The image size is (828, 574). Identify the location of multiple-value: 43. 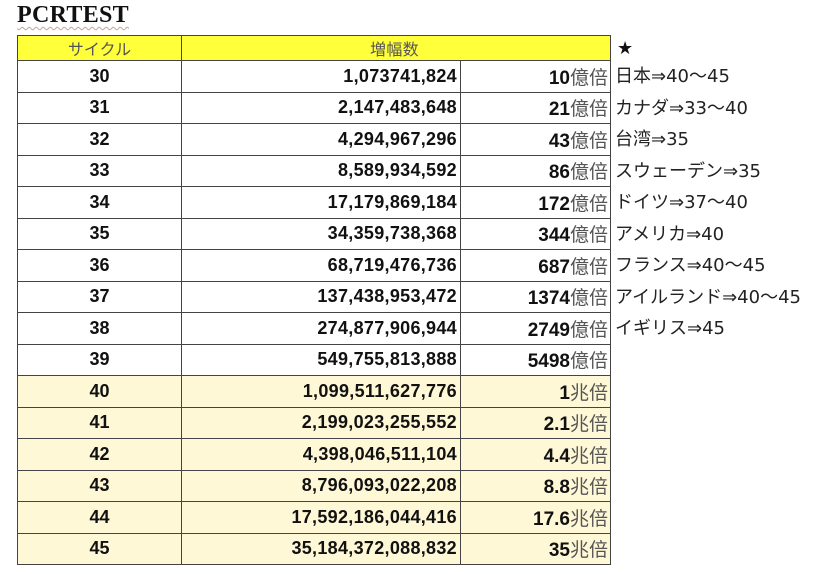
(559, 141).